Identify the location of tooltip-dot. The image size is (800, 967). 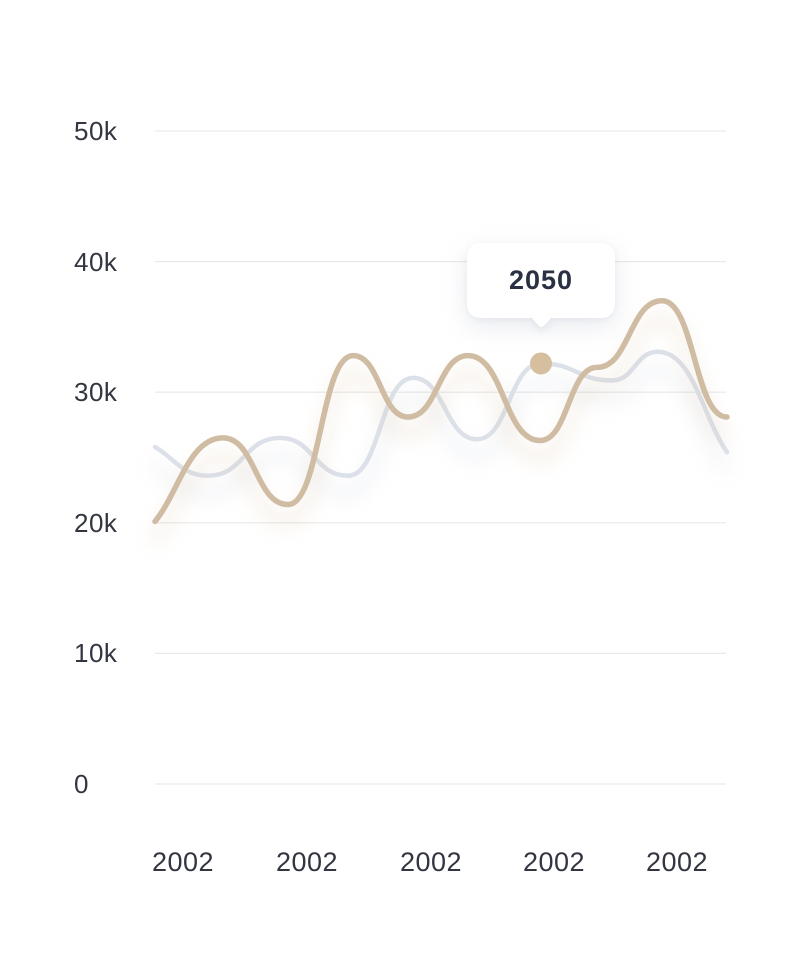
(541, 363).